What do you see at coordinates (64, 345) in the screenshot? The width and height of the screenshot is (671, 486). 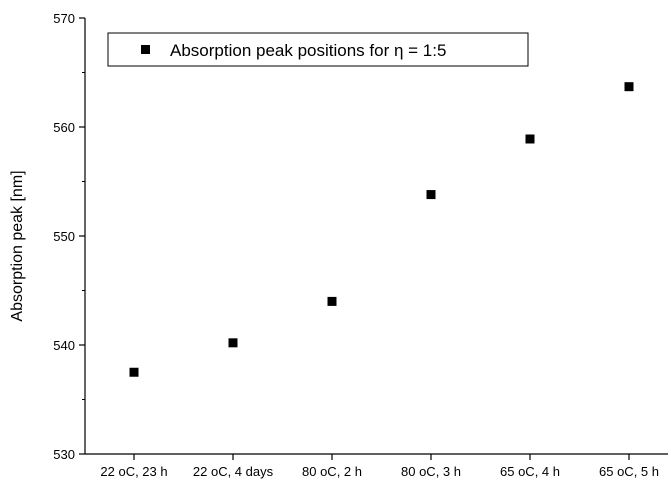 I see `y-tick-label: 540` at bounding box center [64, 345].